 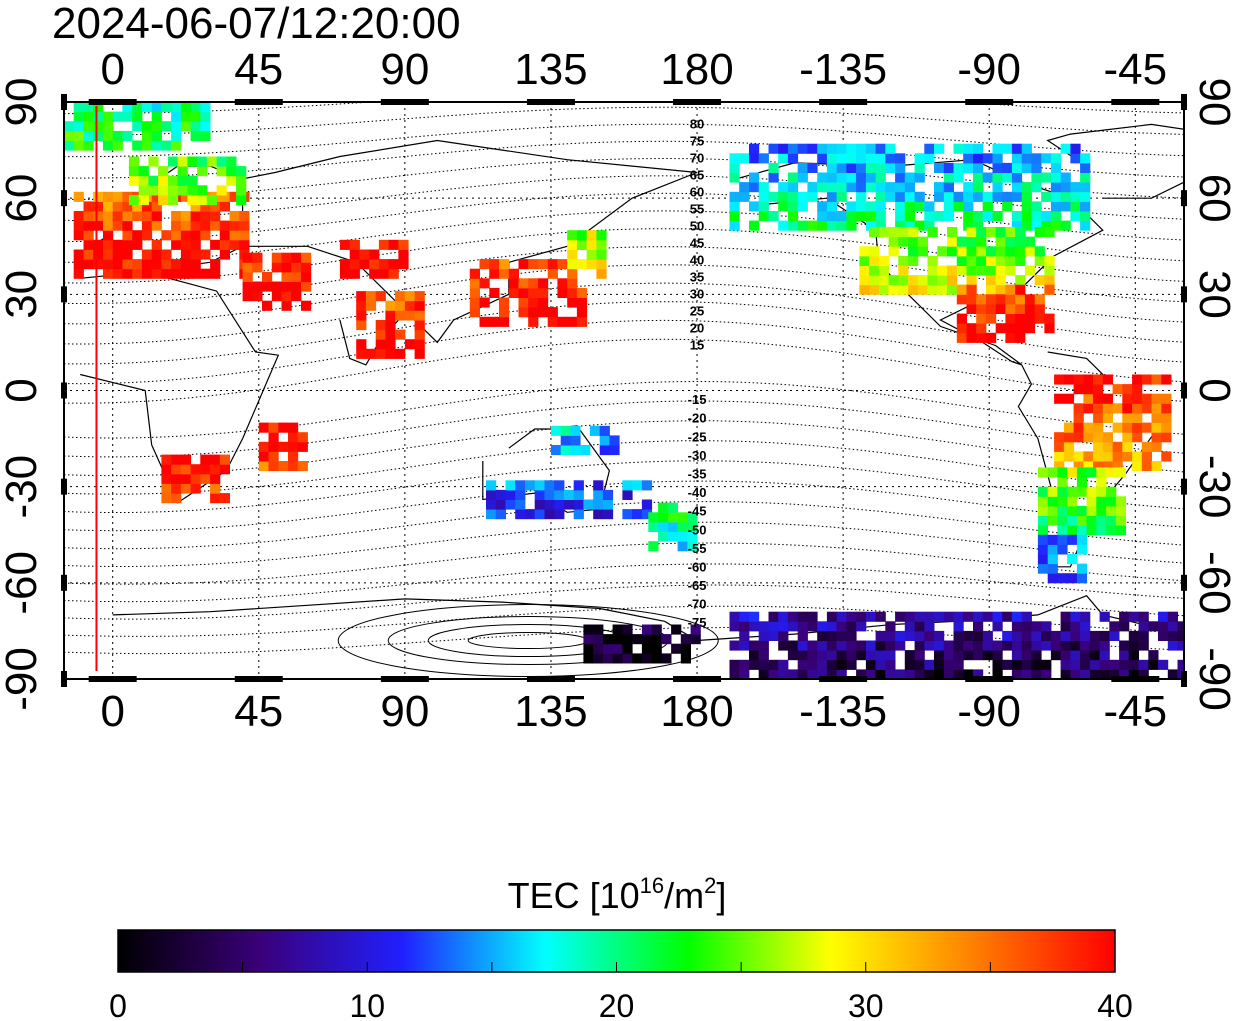 I want to click on tec-cell-middle-east, so click(x=296, y=276).